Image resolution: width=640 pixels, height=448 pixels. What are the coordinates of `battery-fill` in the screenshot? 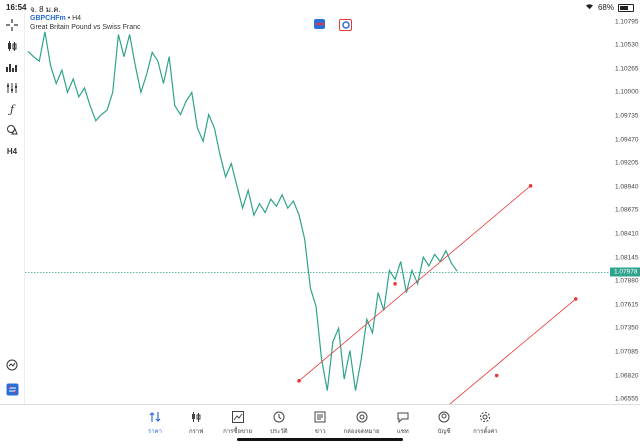 It's located at (624, 7).